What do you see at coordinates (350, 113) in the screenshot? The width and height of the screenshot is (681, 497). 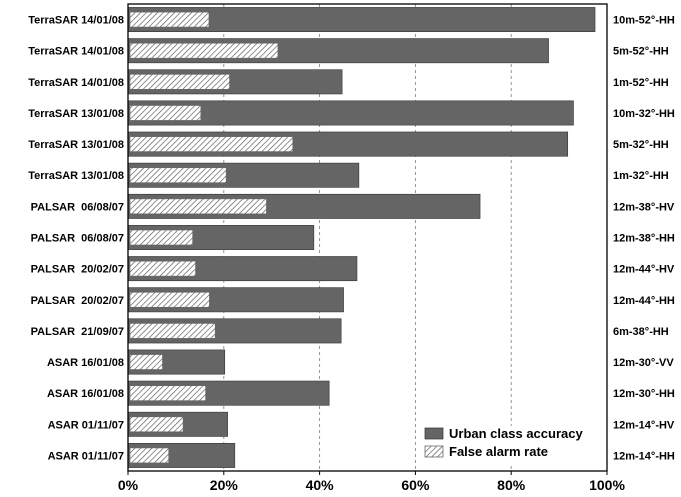 I see `accuracy-bar` at bounding box center [350, 113].